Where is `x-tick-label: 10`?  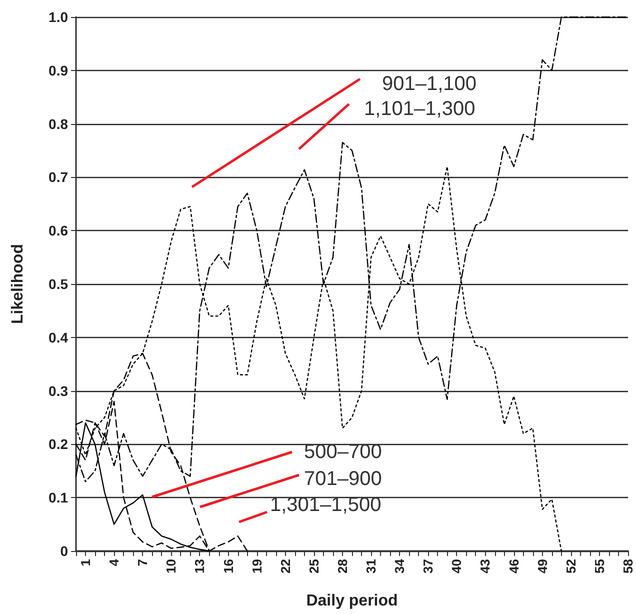 x-tick-label: 10 is located at coordinates (171, 566).